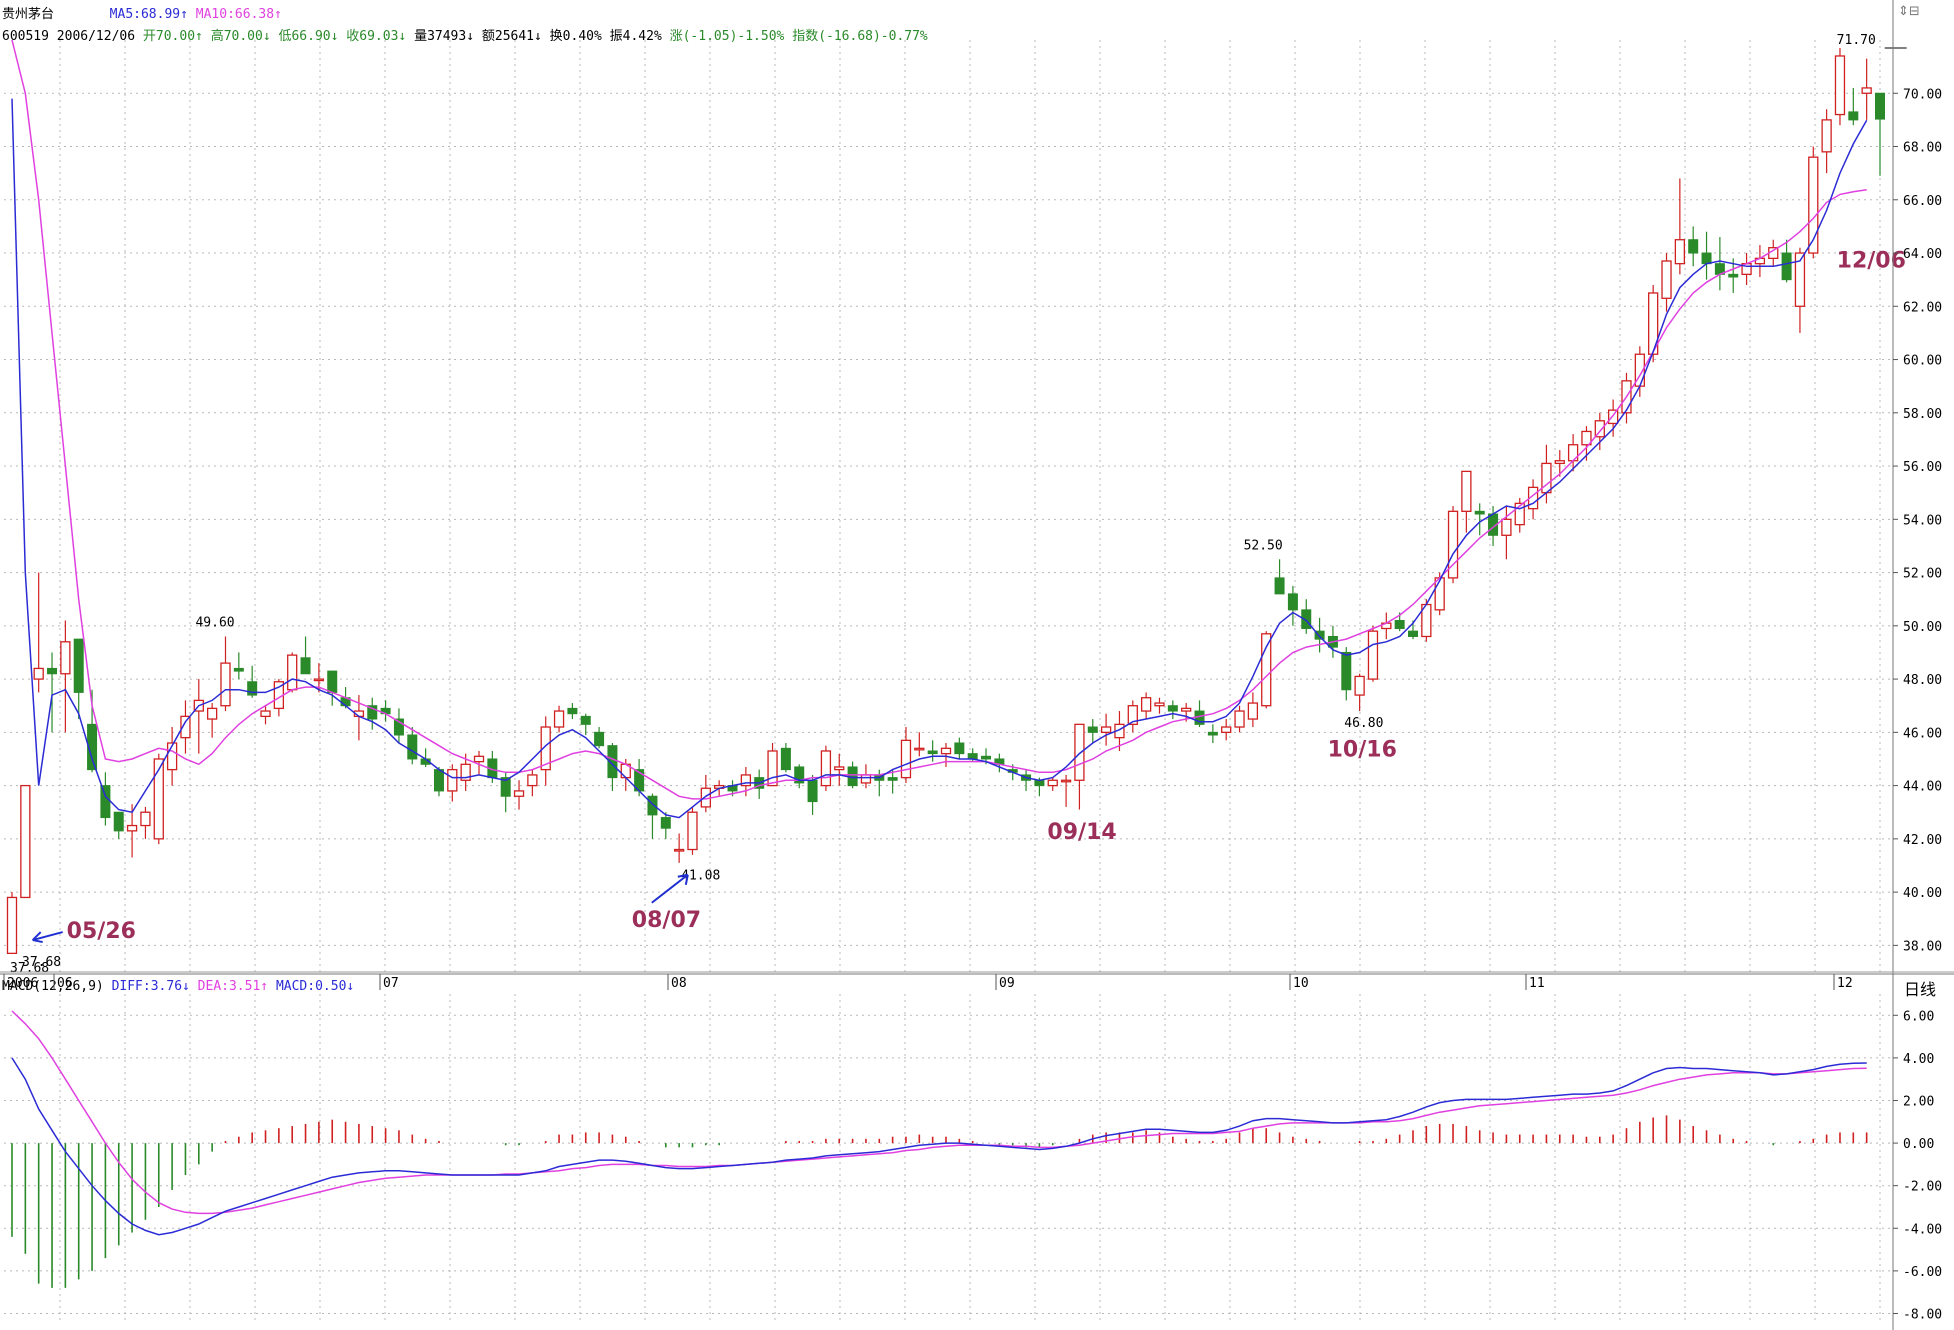 The image size is (1954, 1330). I want to click on amplitude-value: 振4.42%, so click(635, 36).